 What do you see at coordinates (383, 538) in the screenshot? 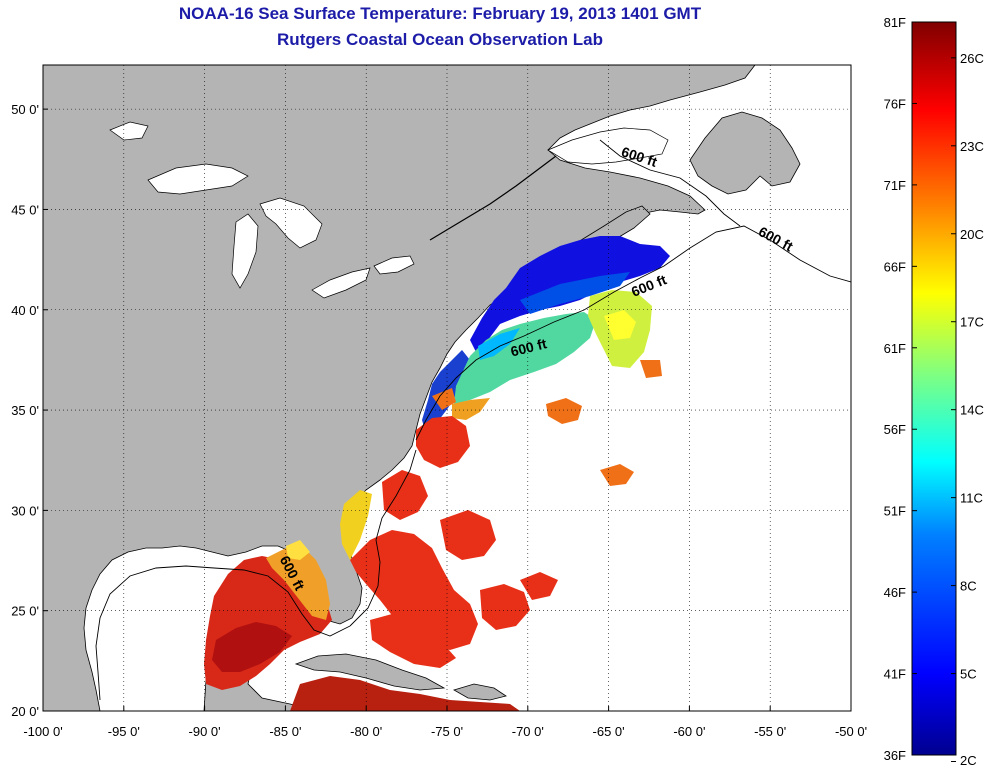
I see `isobath-600ft-florida` at bounding box center [383, 538].